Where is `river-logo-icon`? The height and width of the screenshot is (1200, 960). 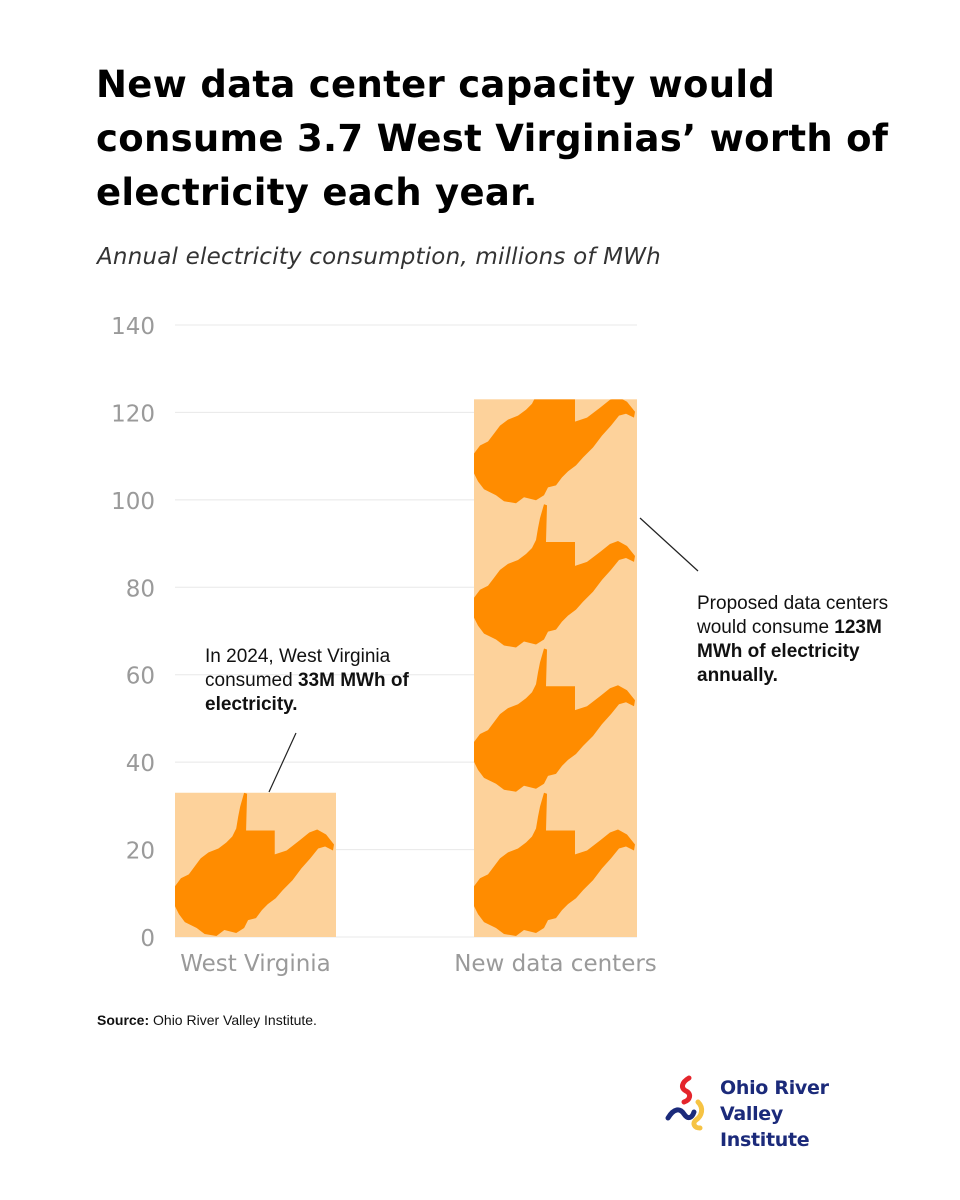
river-logo-icon is located at coordinates (685, 1103).